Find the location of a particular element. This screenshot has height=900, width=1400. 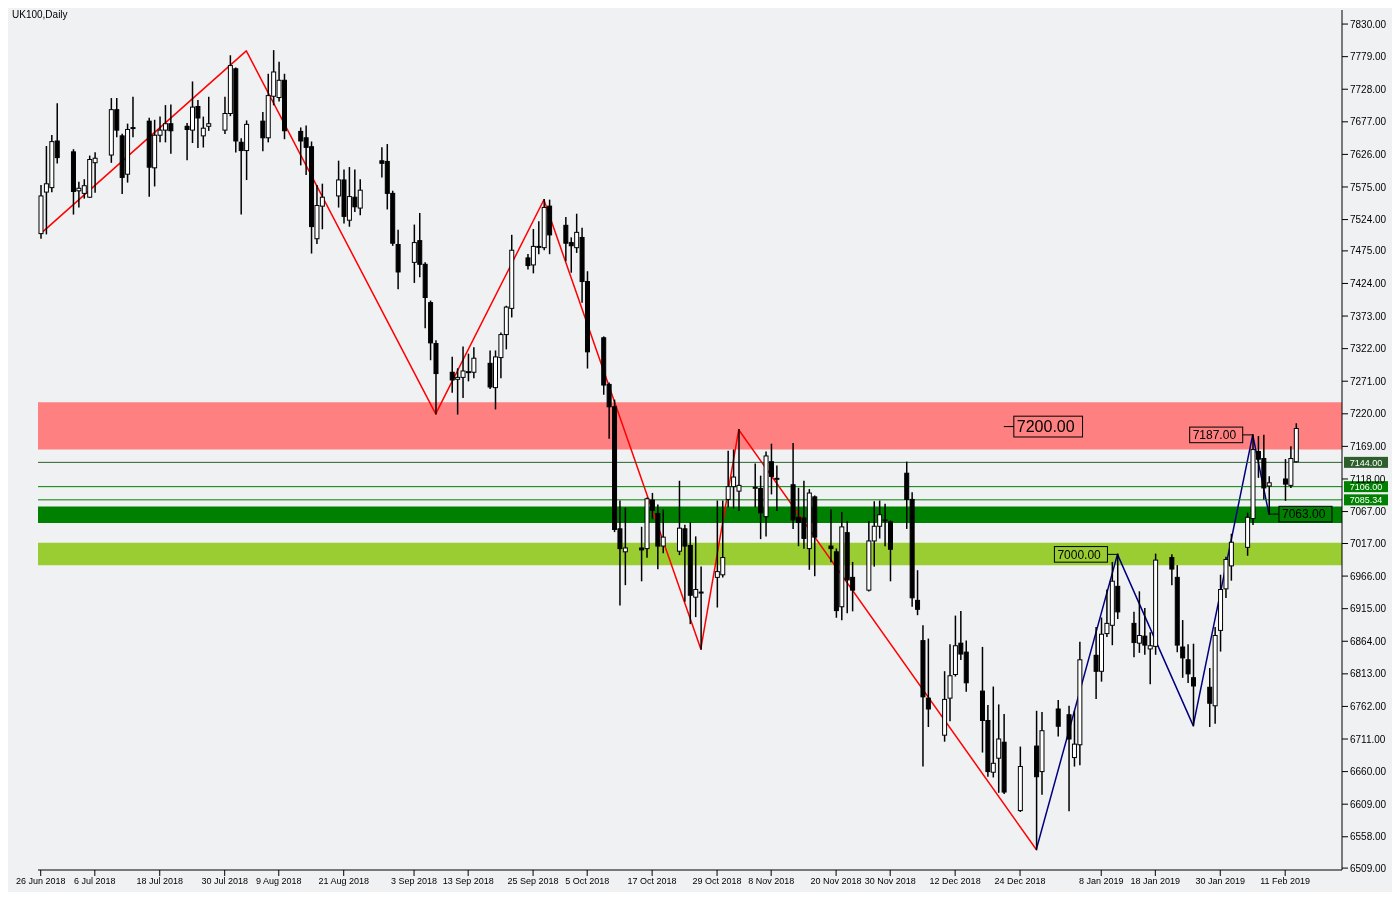

x-tick-label: 30 Jul 2018 is located at coordinates (224, 881).